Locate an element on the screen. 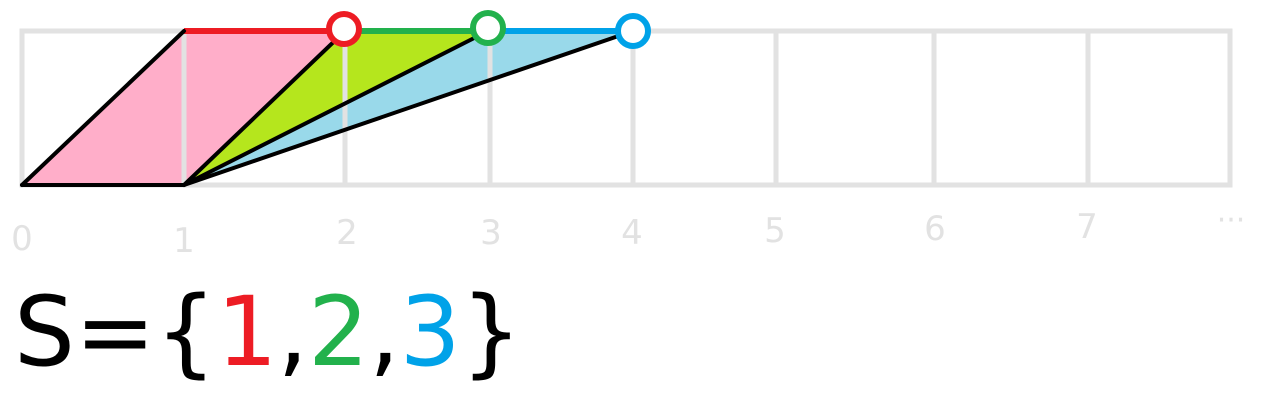 Image resolution: width=1269 pixels, height=414 pixels. tick-label-4: 4 is located at coordinates (632, 233).